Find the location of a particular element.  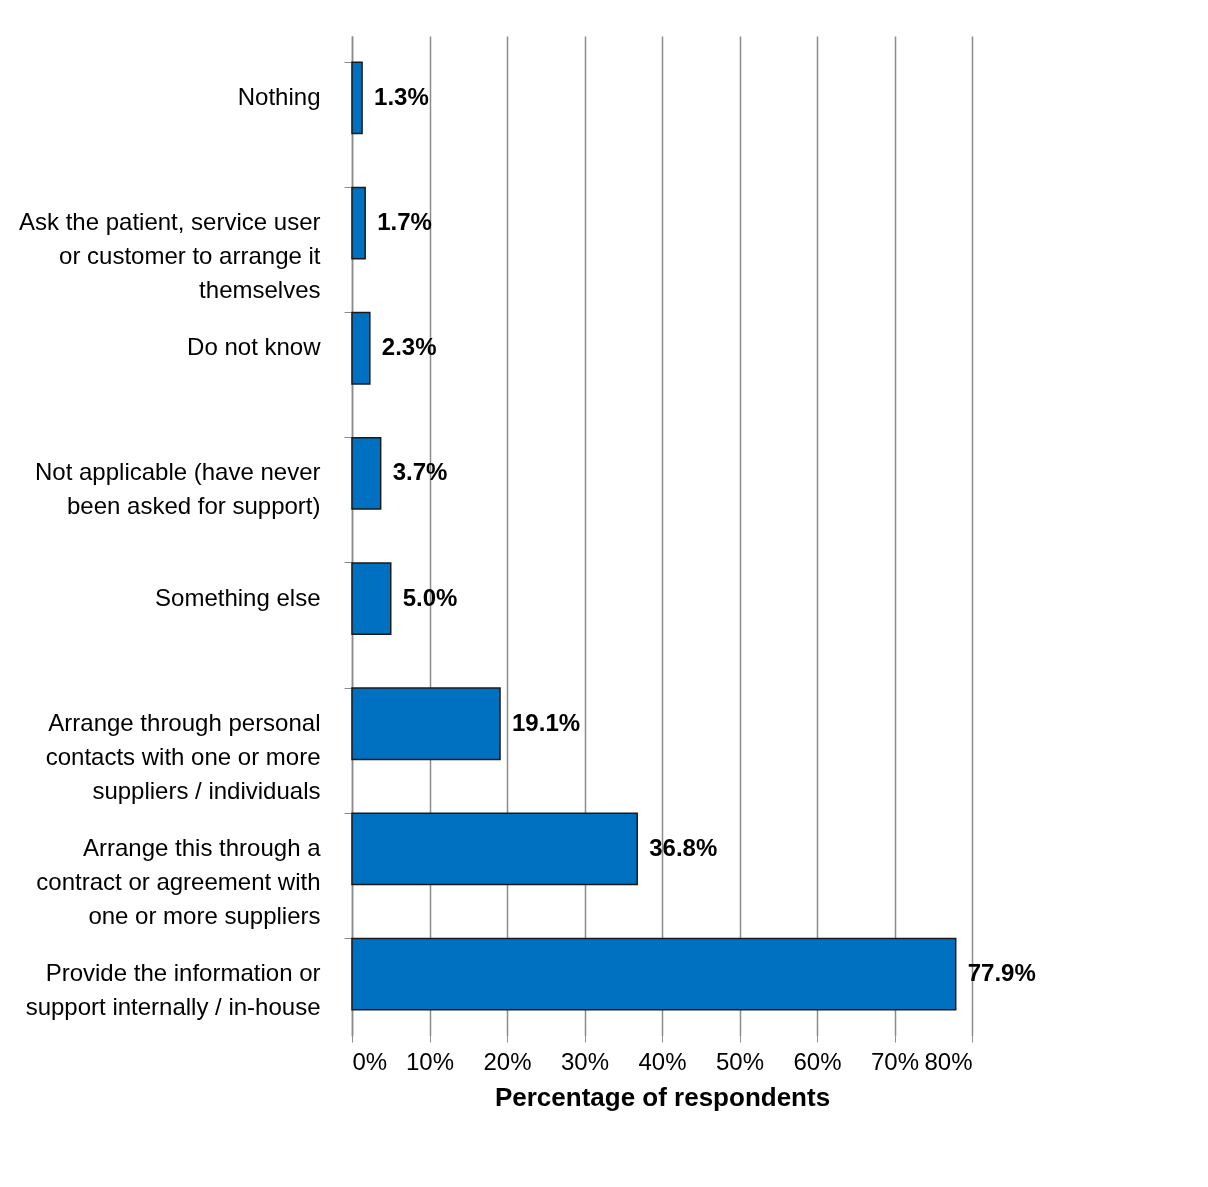

data-label: 77.9% is located at coordinates (1001, 973).